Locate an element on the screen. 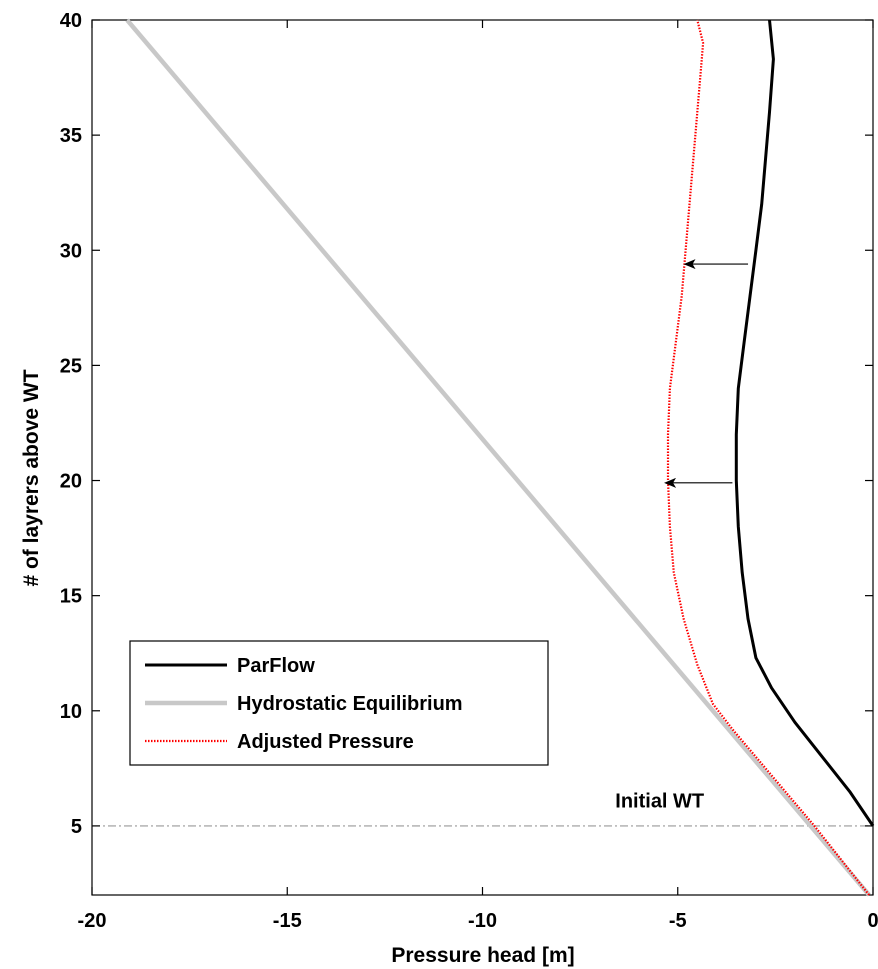 This screenshot has width=878, height=969. y-tick-label: 35 is located at coordinates (71, 136).